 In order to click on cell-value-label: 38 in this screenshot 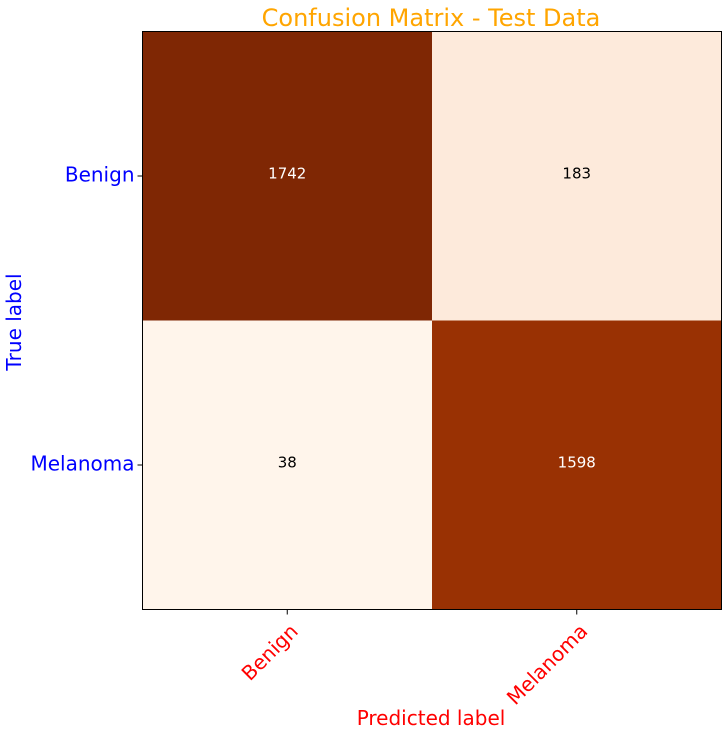, I will do `click(287, 463)`.